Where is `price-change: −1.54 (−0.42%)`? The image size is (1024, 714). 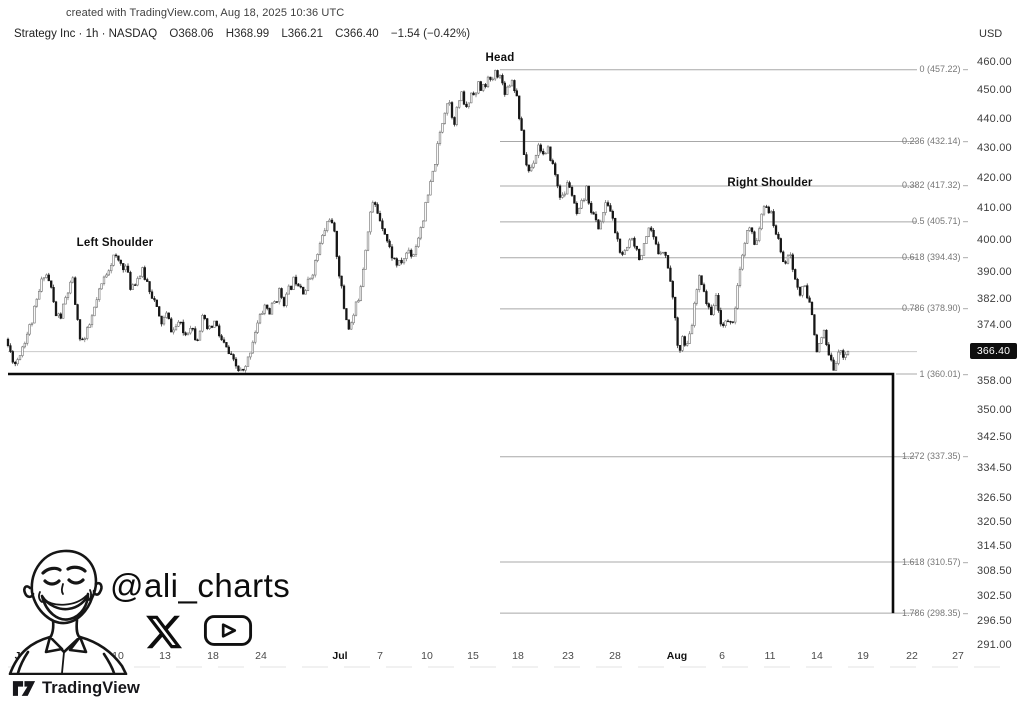
price-change: −1.54 (−0.42%) is located at coordinates (430, 34).